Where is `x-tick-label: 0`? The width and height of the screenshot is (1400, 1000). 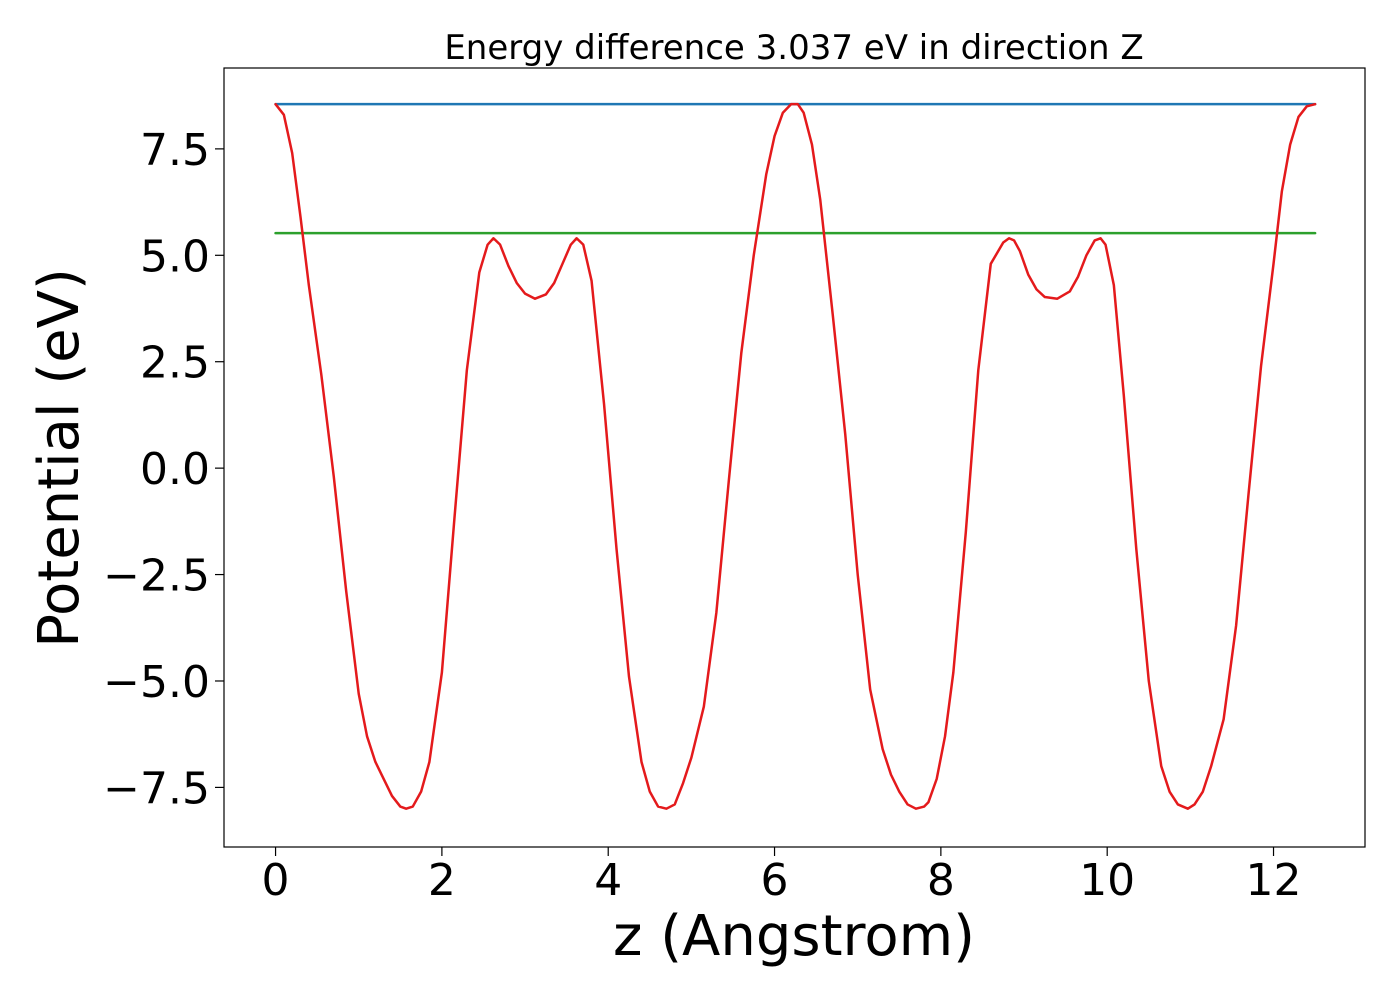 x-tick-label: 0 is located at coordinates (276, 880).